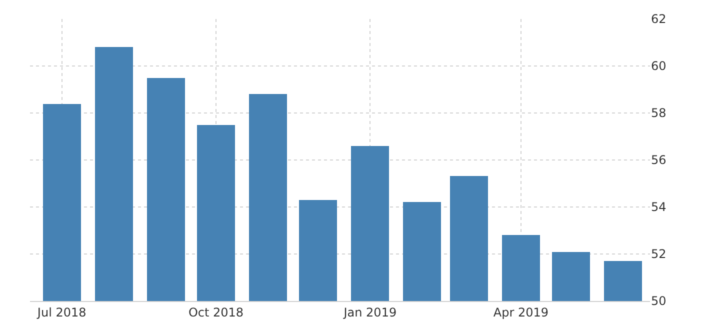  Describe the element at coordinates (521, 312) in the screenshot. I see `x-tick-label: Apr 2019` at that location.